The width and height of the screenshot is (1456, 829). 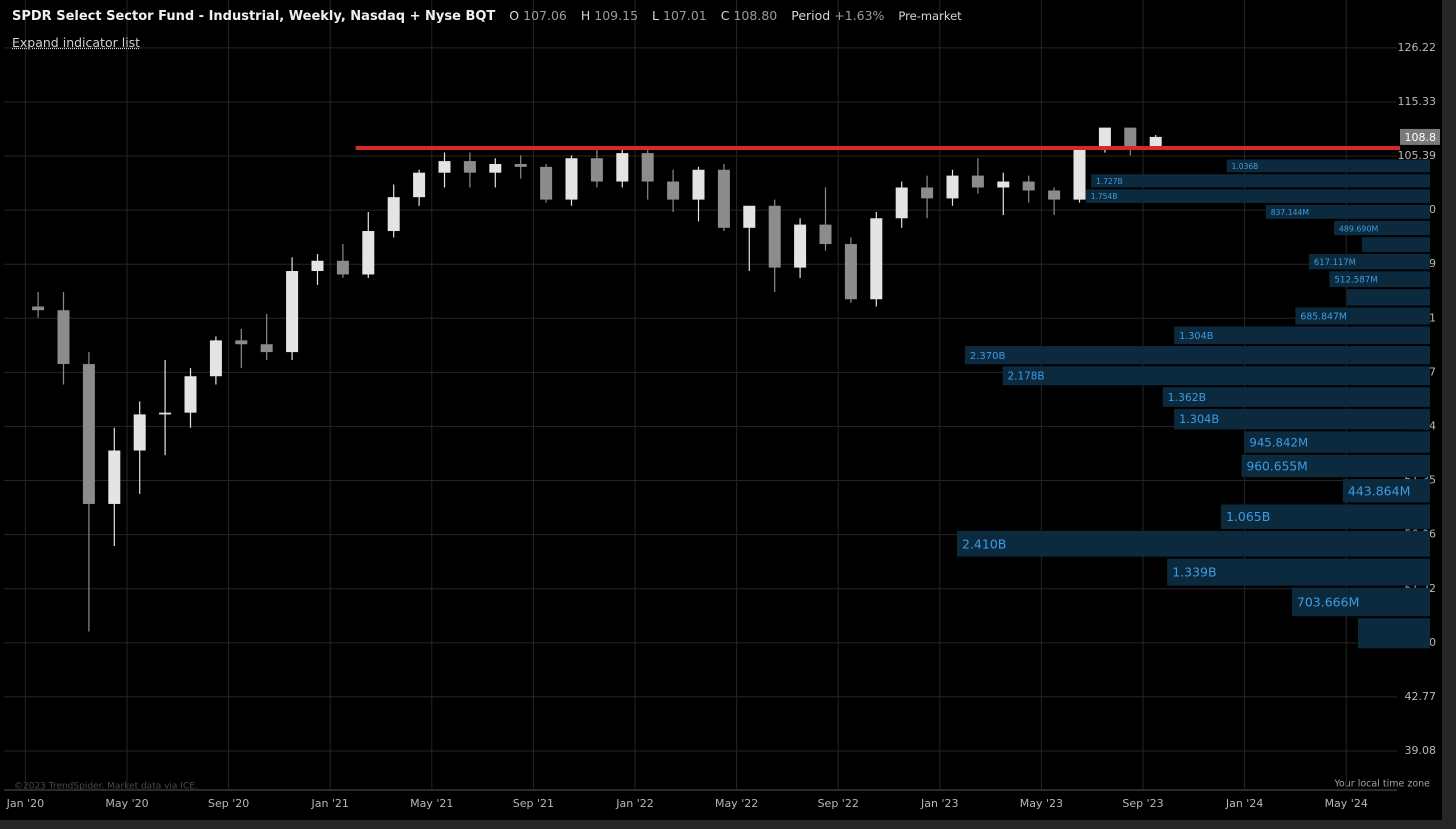 I want to click on stat-key: Period, so click(x=811, y=15).